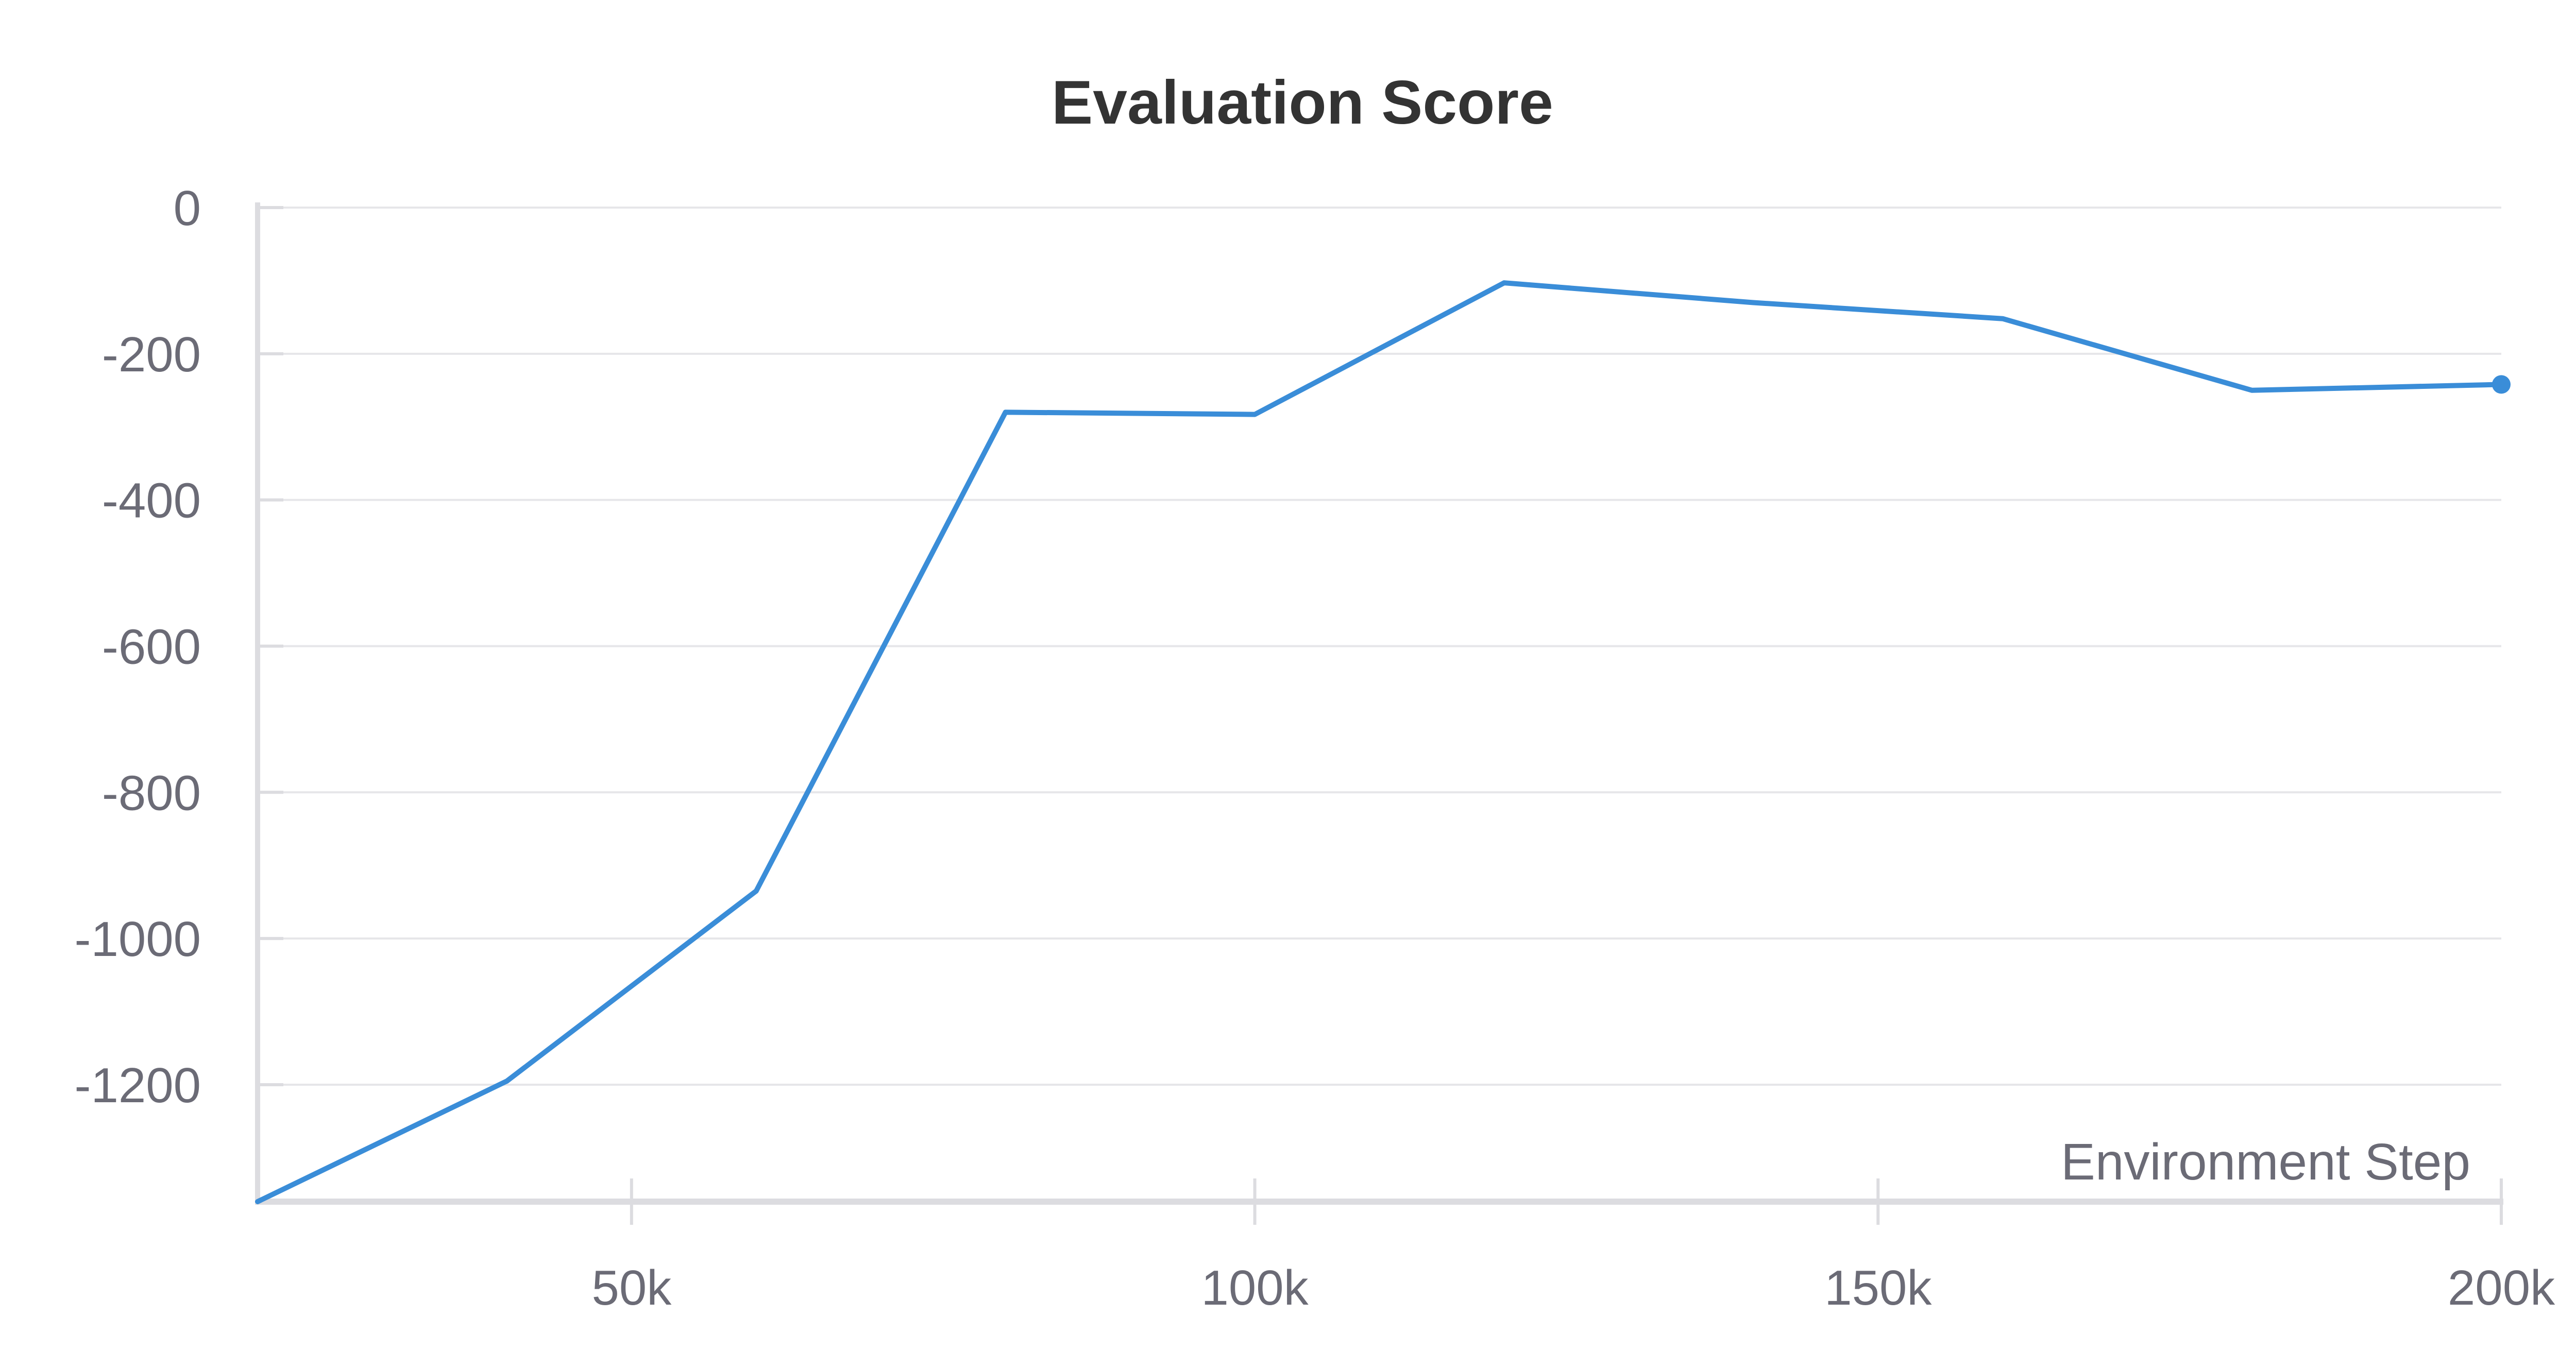 The height and width of the screenshot is (1368, 2576). What do you see at coordinates (2501, 384) in the screenshot?
I see `series-end-point` at bounding box center [2501, 384].